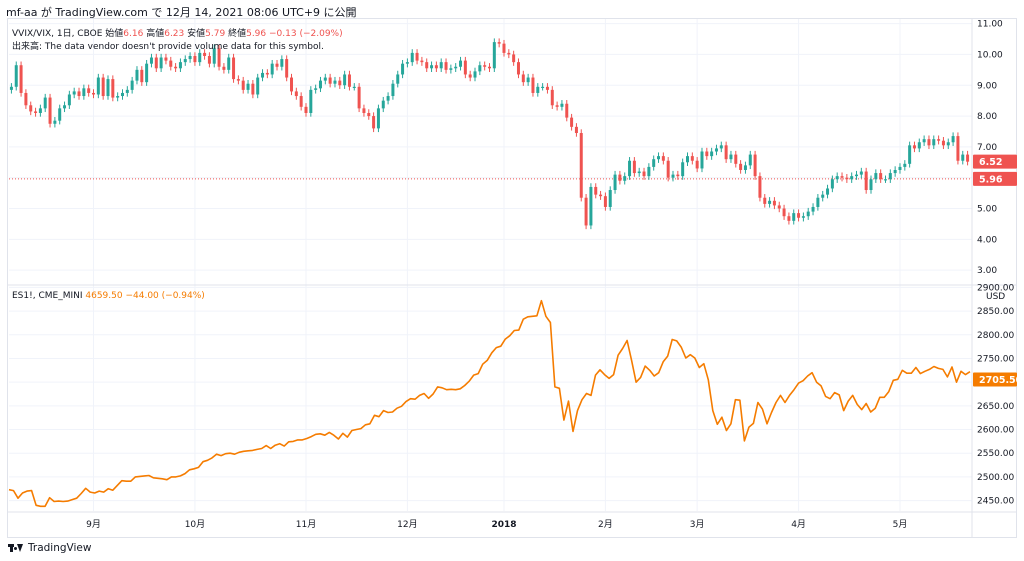  What do you see at coordinates (60, 548) in the screenshot?
I see `footer-brand-text: TradingView` at bounding box center [60, 548].